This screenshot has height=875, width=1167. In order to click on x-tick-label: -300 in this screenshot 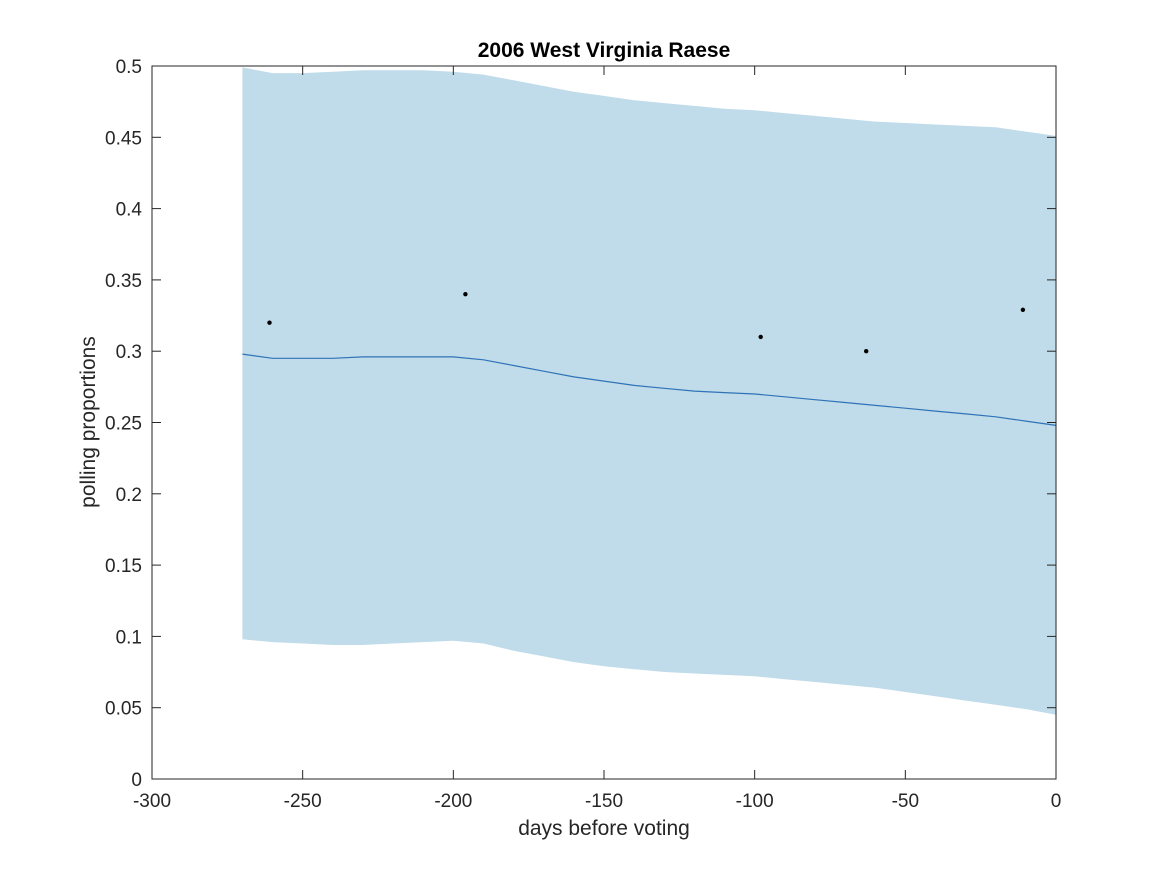, I will do `click(152, 801)`.